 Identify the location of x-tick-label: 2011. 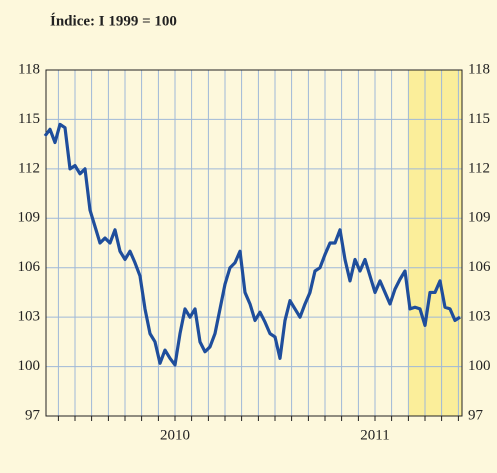
(374, 435).